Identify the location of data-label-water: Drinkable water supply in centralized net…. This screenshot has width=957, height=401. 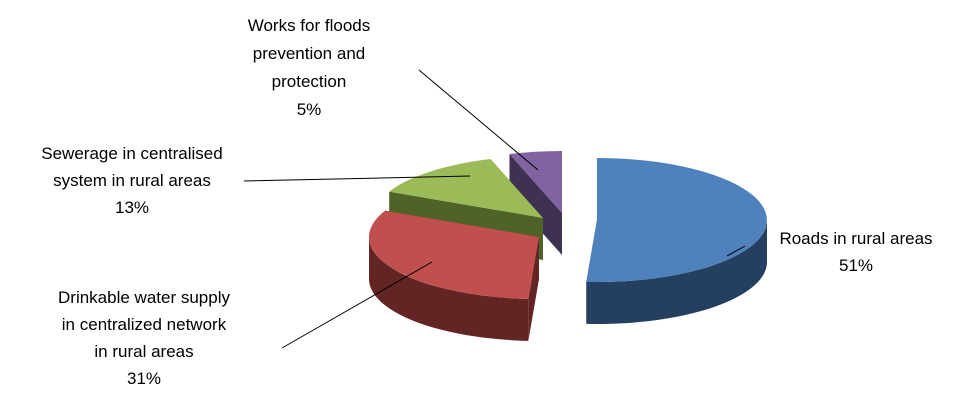
(144, 338).